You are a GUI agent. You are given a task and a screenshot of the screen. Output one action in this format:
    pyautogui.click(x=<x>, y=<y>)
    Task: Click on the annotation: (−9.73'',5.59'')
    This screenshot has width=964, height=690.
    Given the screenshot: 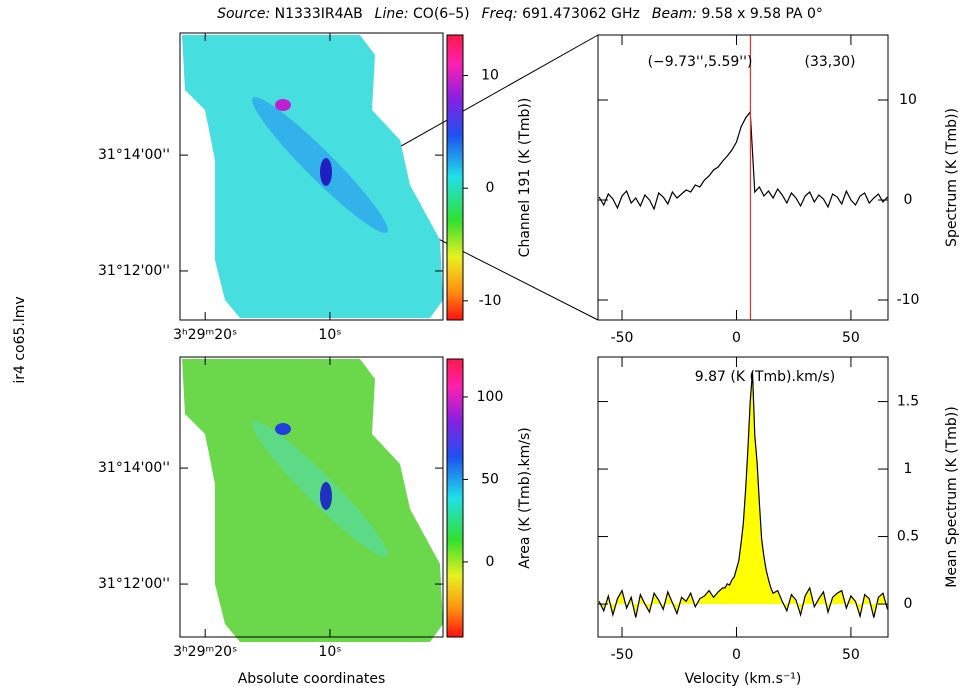 What is the action you would take?
    pyautogui.click(x=700, y=62)
    